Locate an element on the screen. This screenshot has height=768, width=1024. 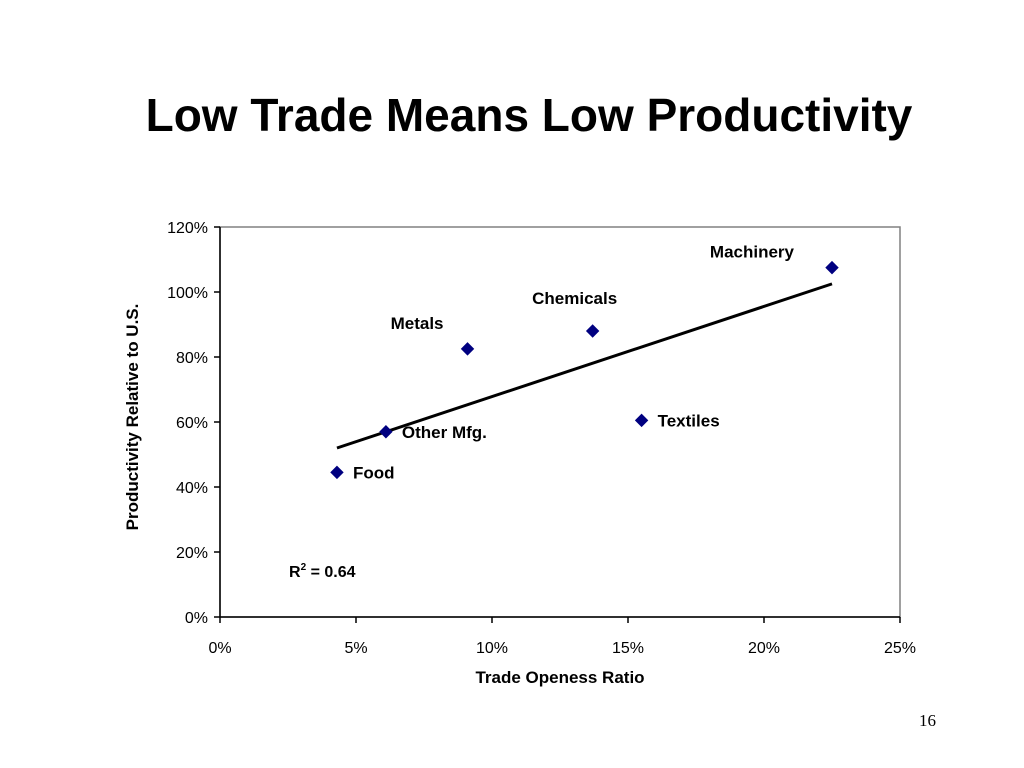
trendline-group is located at coordinates (584, 366).